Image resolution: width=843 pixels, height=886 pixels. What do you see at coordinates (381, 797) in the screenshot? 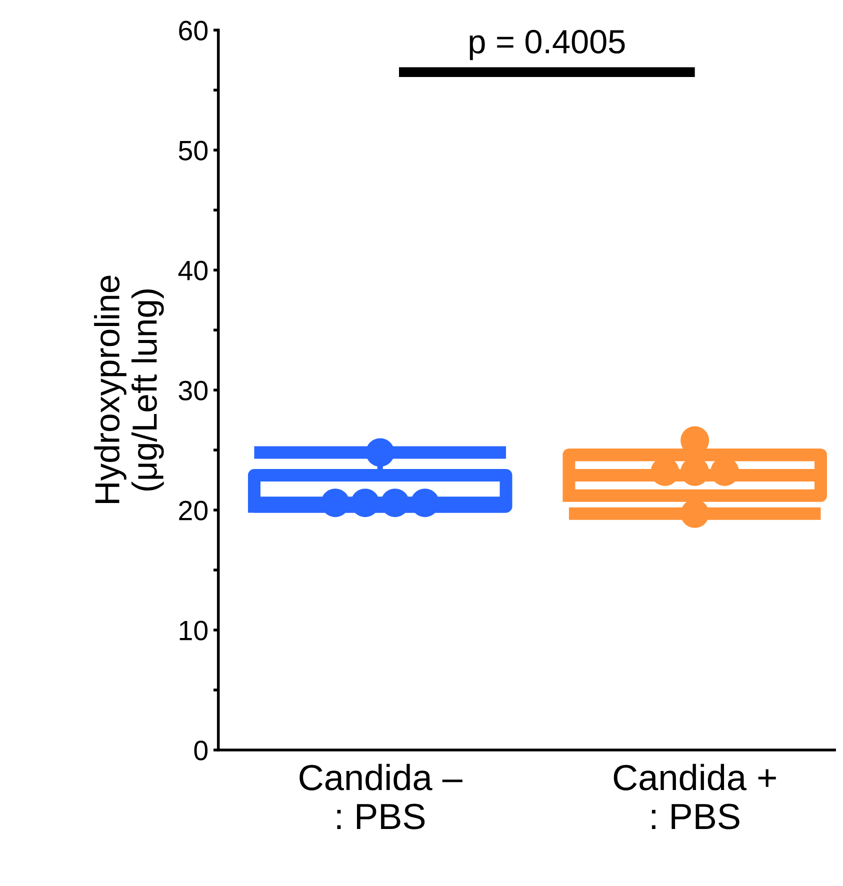
I see `x-tick-label: Candida – : PBS` at bounding box center [381, 797].